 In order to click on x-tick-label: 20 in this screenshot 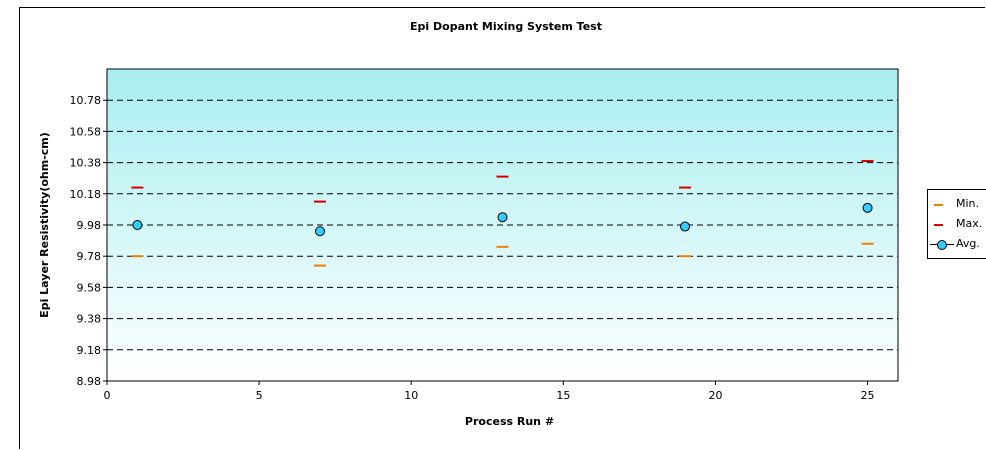, I will do `click(715, 395)`.